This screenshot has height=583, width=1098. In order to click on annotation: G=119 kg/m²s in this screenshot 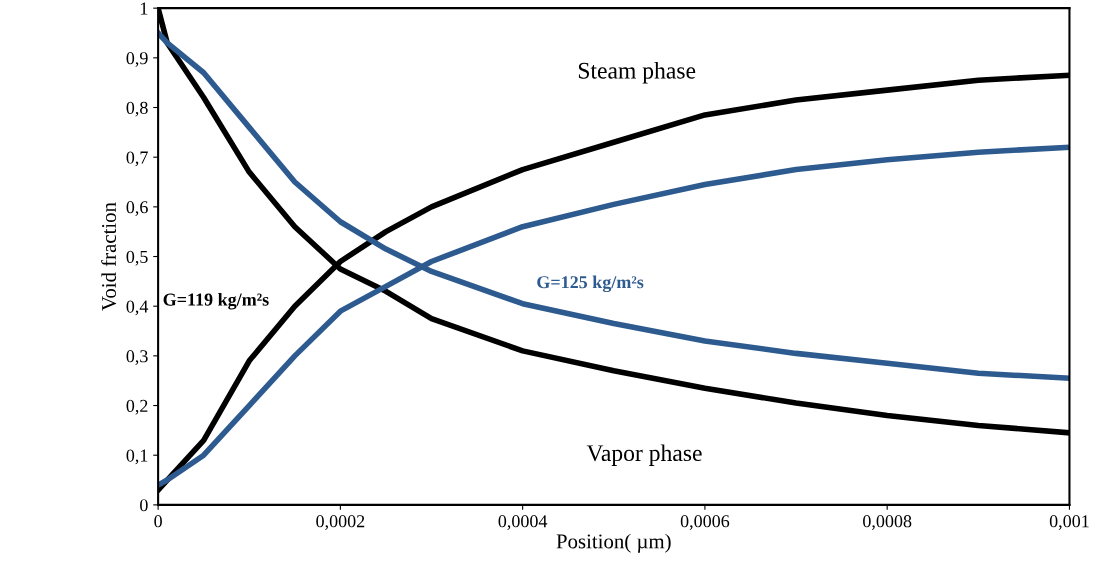, I will do `click(216, 301)`.